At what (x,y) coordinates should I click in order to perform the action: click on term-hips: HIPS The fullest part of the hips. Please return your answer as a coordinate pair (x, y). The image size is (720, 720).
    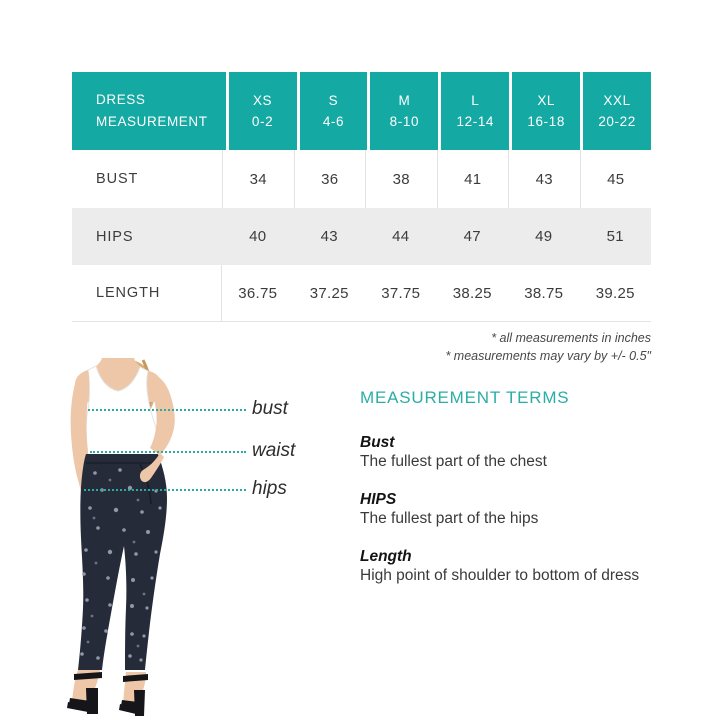
    Looking at the image, I should click on (525, 509).